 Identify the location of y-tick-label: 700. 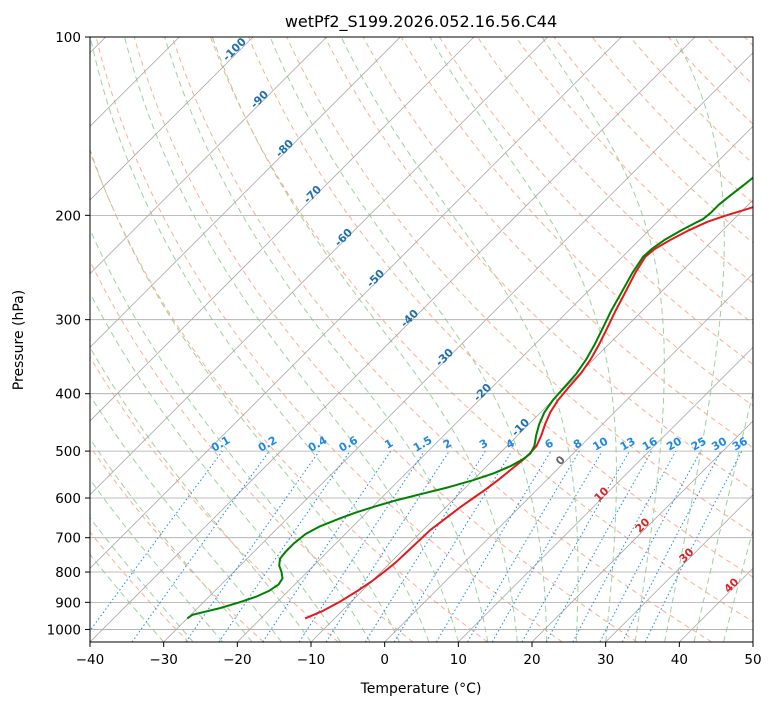
(68, 539).